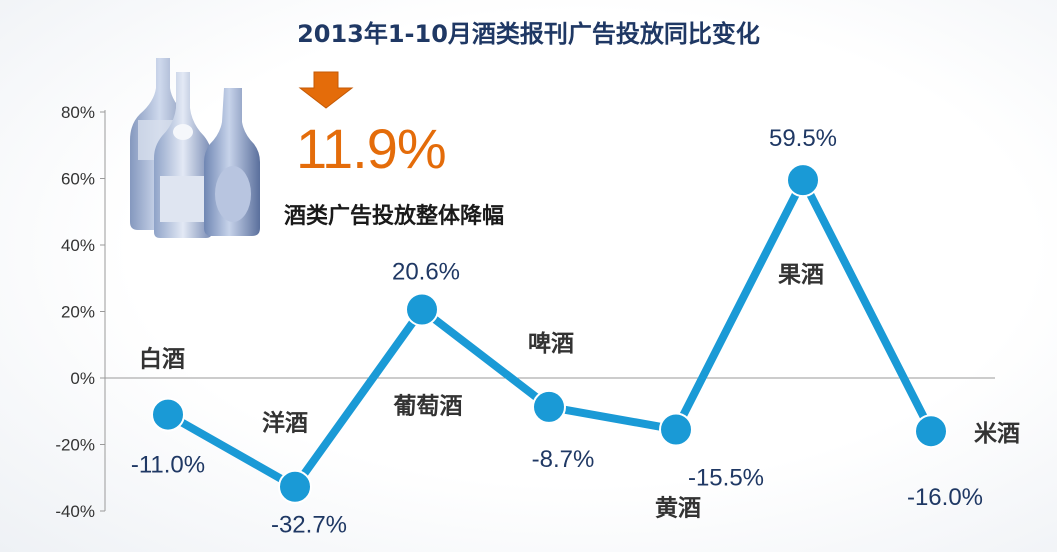 This screenshot has width=1057, height=552. I want to click on y-tick-label: 0%, so click(82, 378).